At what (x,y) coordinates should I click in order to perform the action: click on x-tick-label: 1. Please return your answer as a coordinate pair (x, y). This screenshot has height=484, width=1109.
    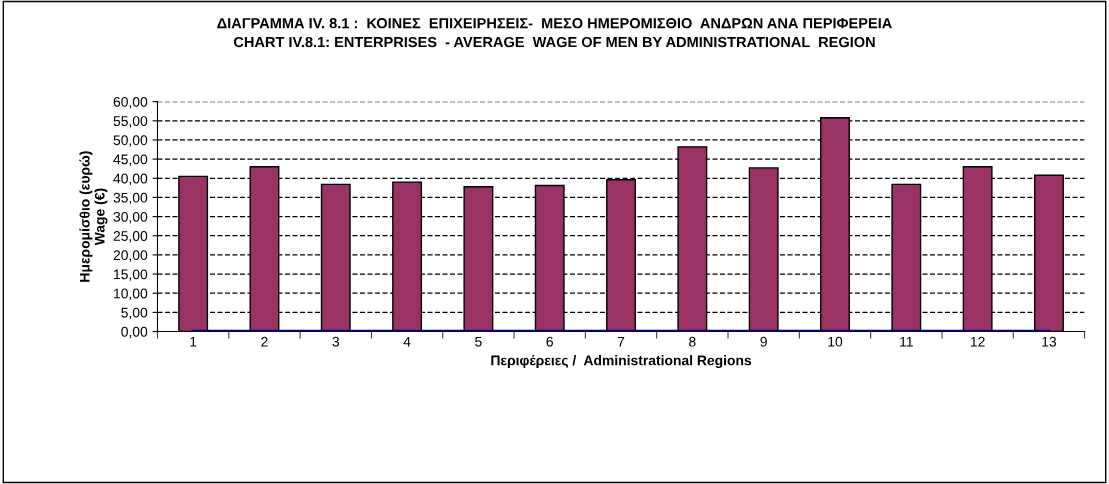
    Looking at the image, I should click on (193, 341).